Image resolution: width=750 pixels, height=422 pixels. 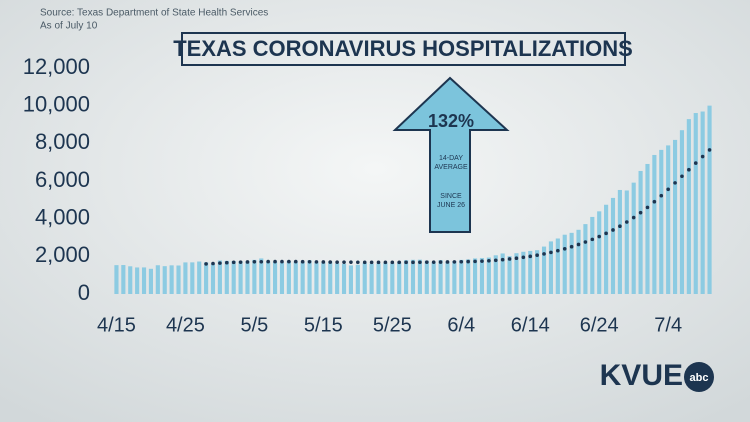 I want to click on annotation: SINCE, so click(x=451, y=196).